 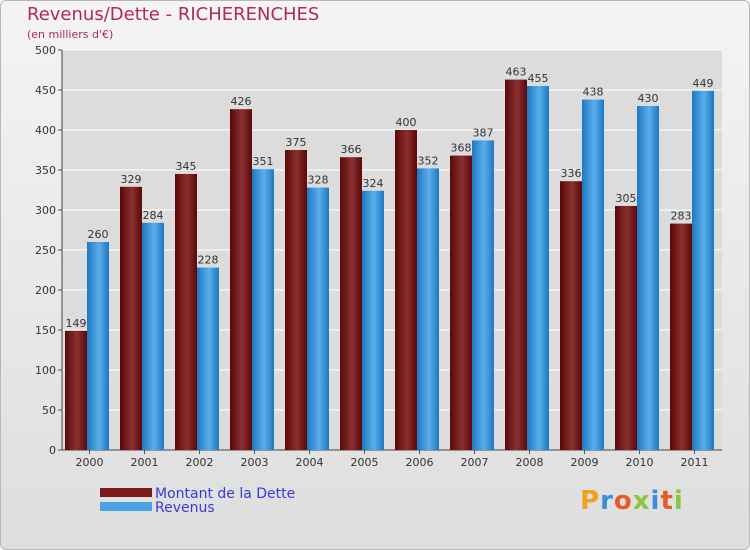 I want to click on data-label: 284, so click(x=153, y=215).